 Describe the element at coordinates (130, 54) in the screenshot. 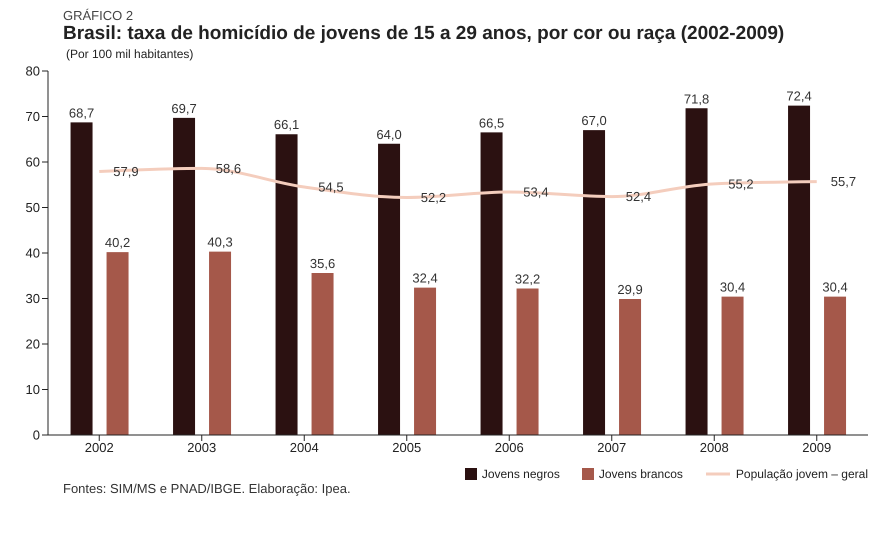

I see `chart-subtitle: (Por 100 mil habitantes)` at that location.